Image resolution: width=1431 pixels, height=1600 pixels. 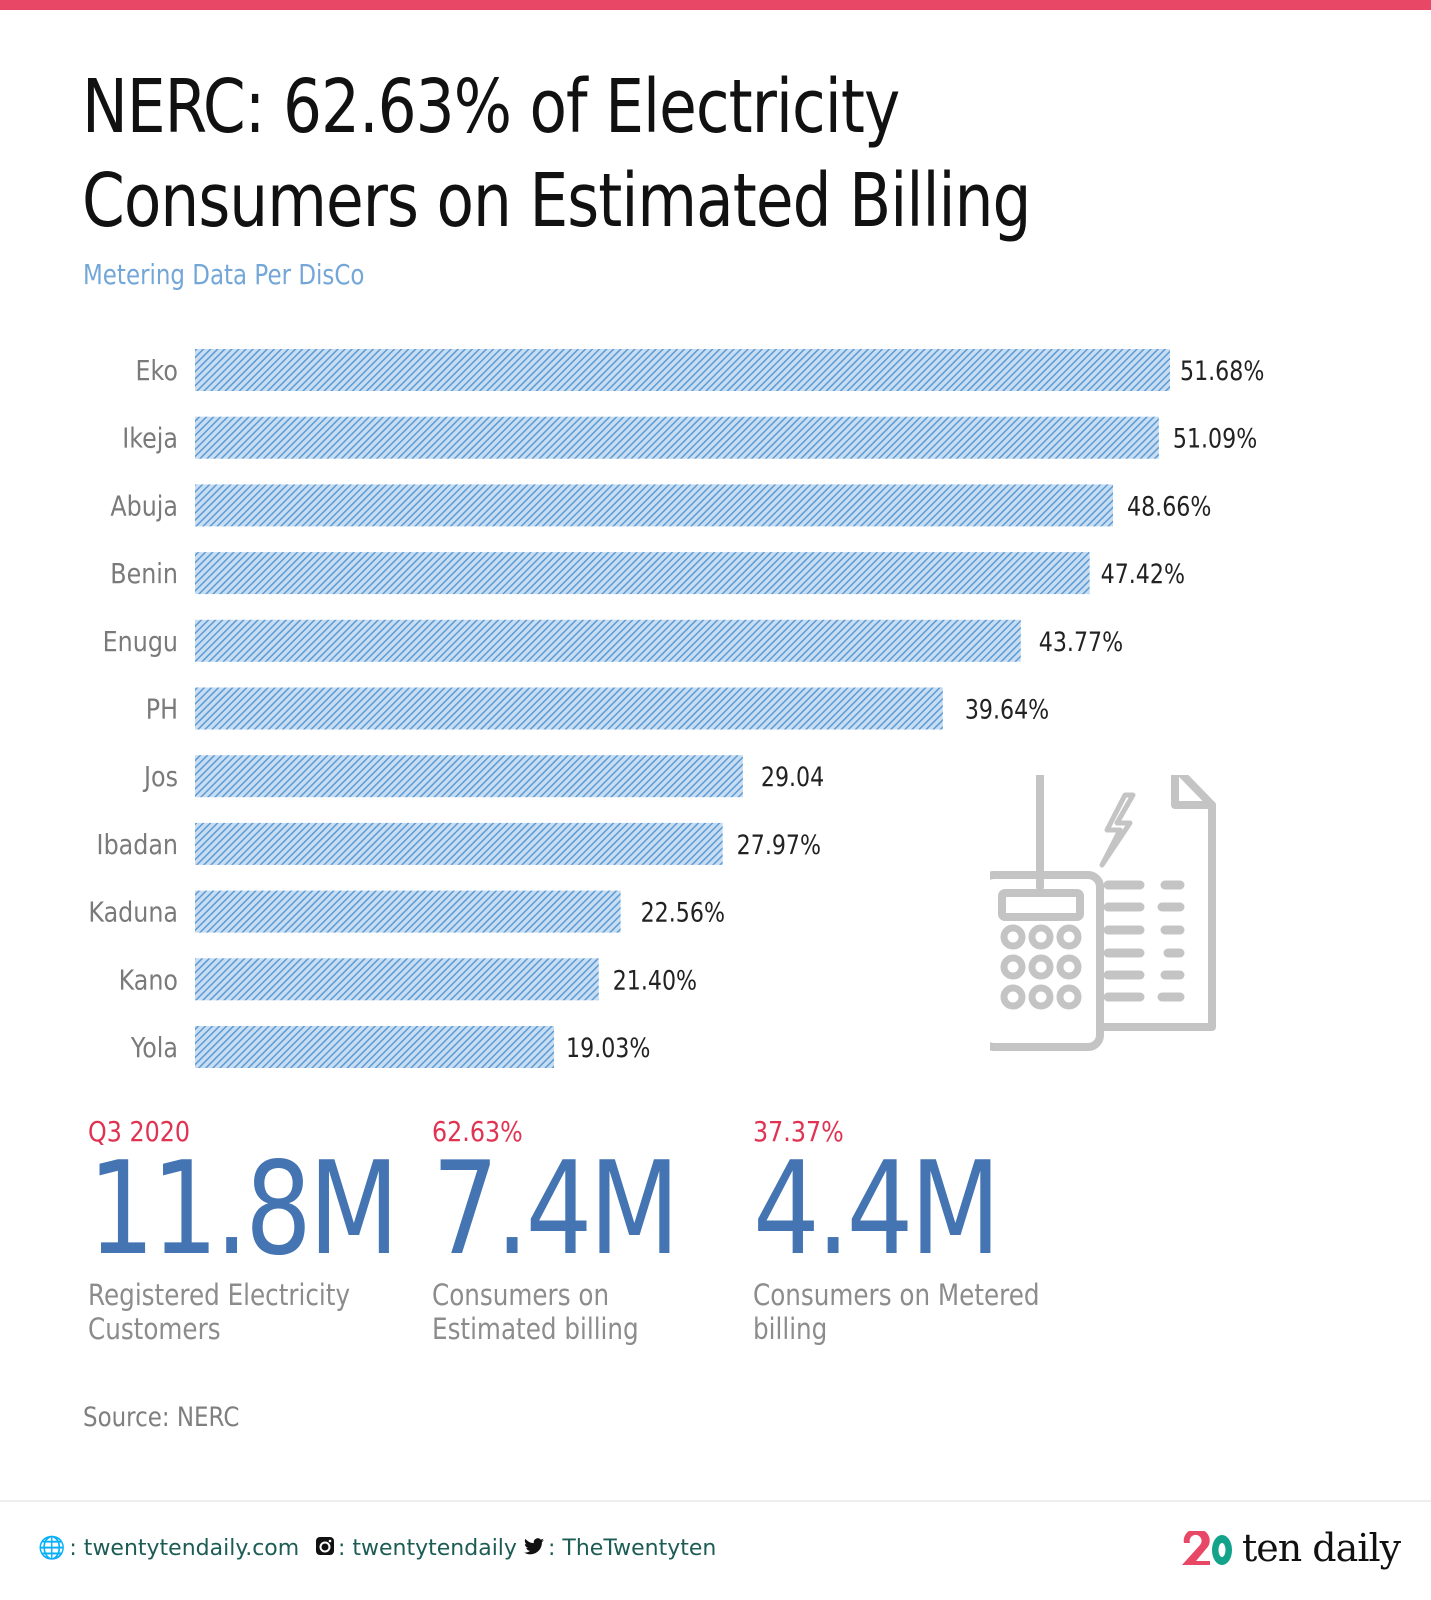 What do you see at coordinates (798, 1131) in the screenshot?
I see `stat-kicker: 37.37%` at bounding box center [798, 1131].